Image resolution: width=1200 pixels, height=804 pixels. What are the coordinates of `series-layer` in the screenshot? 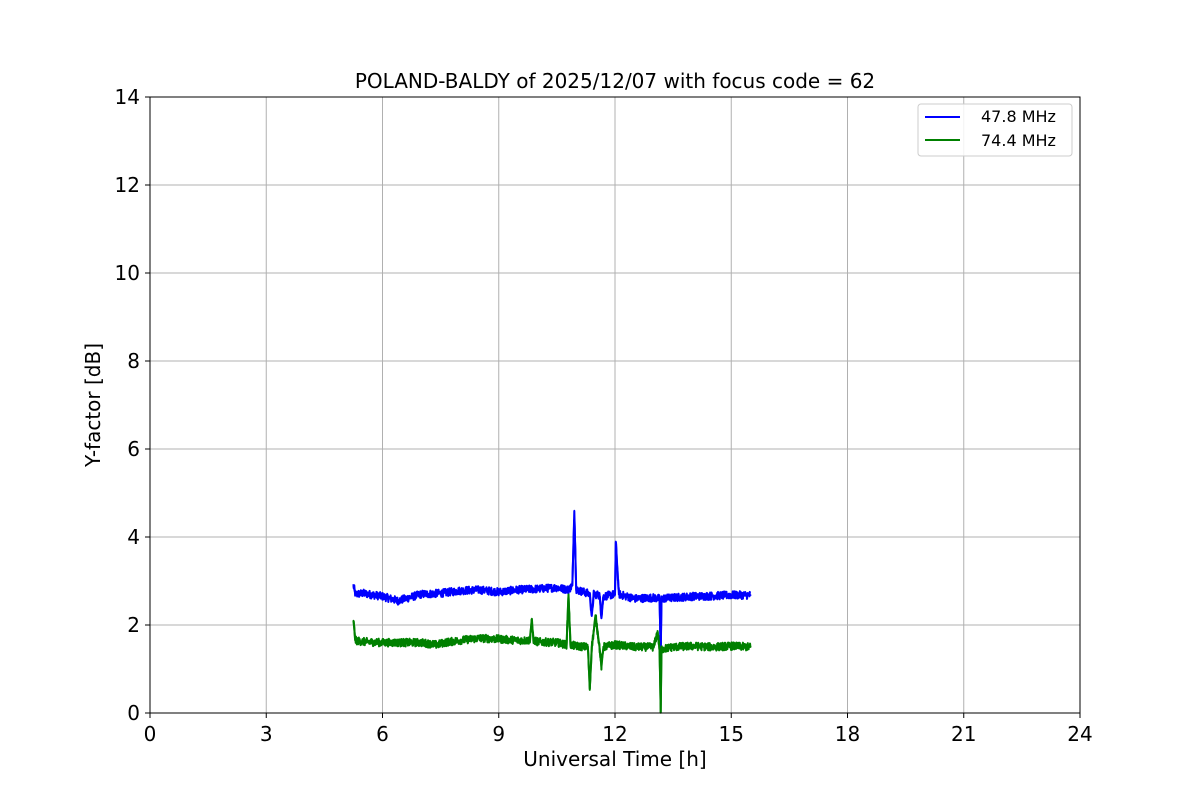 It's located at (552, 611).